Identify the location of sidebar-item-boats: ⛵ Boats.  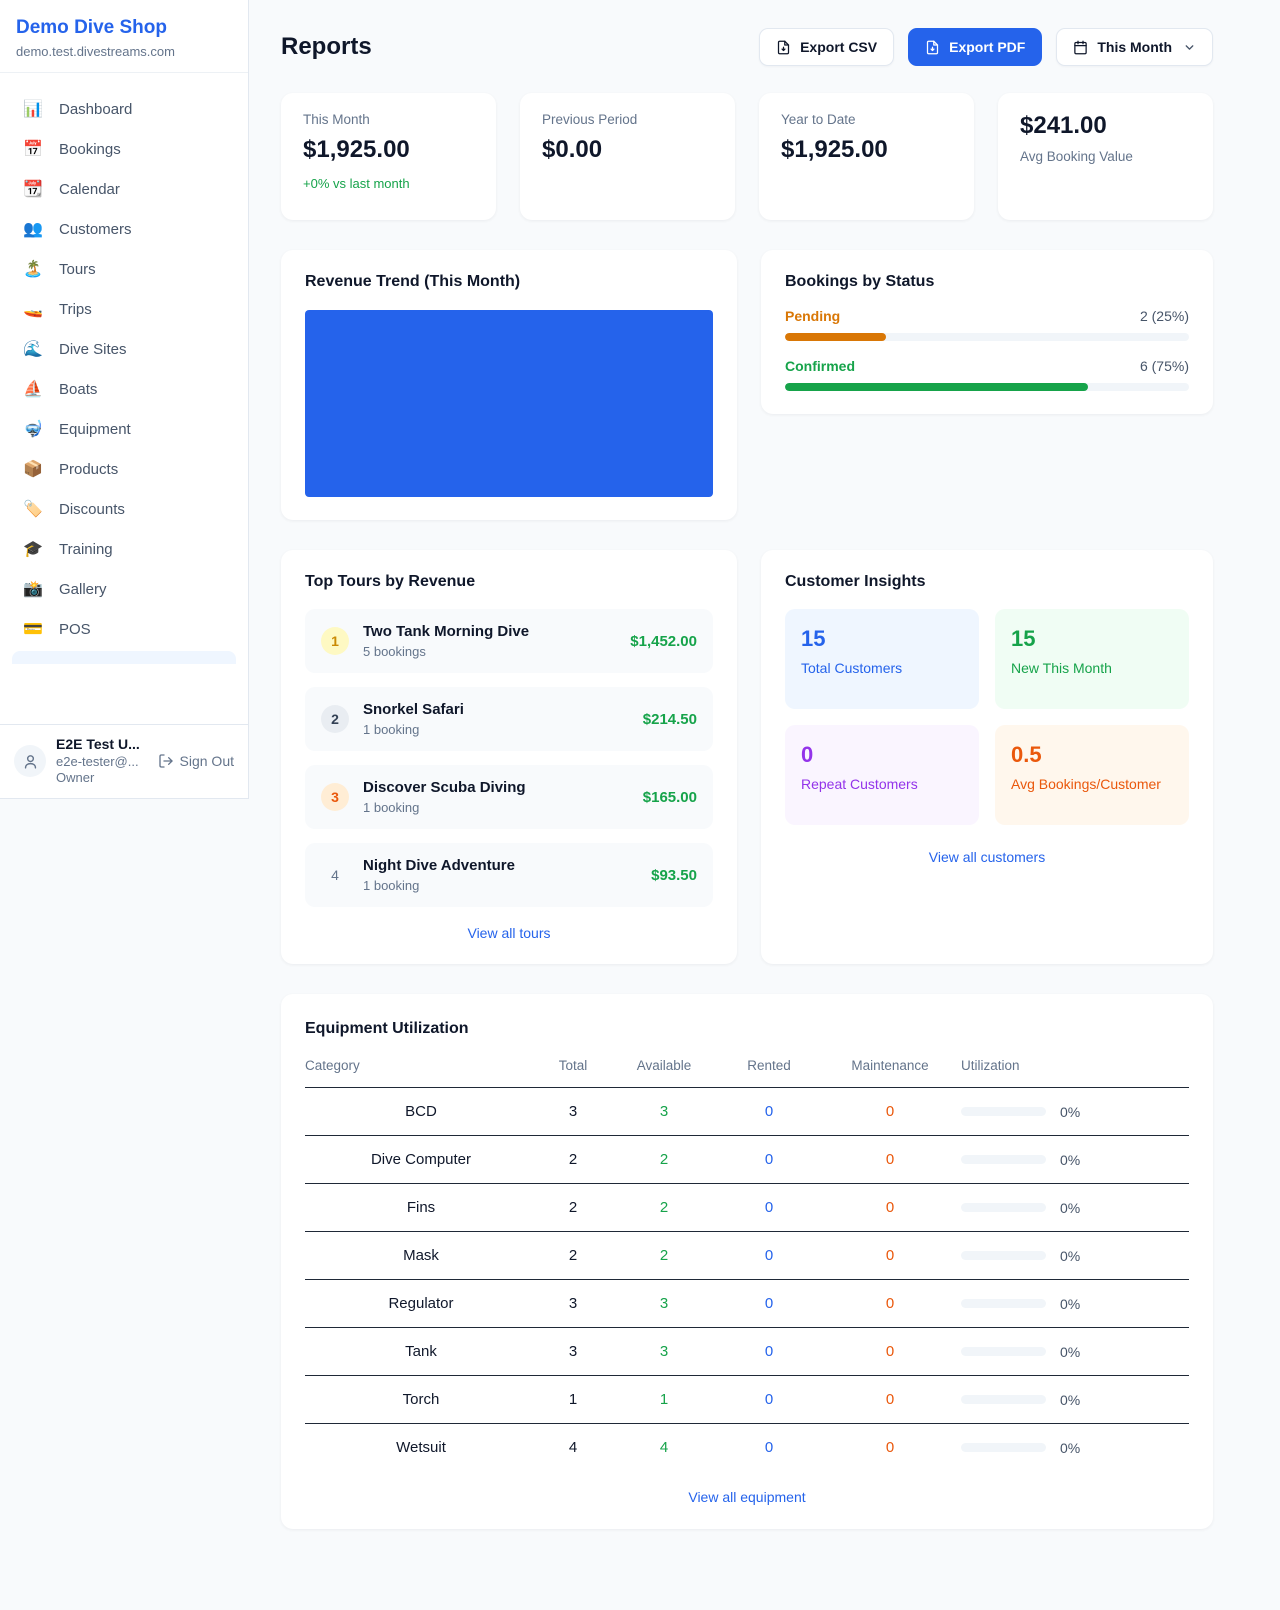
(124, 389).